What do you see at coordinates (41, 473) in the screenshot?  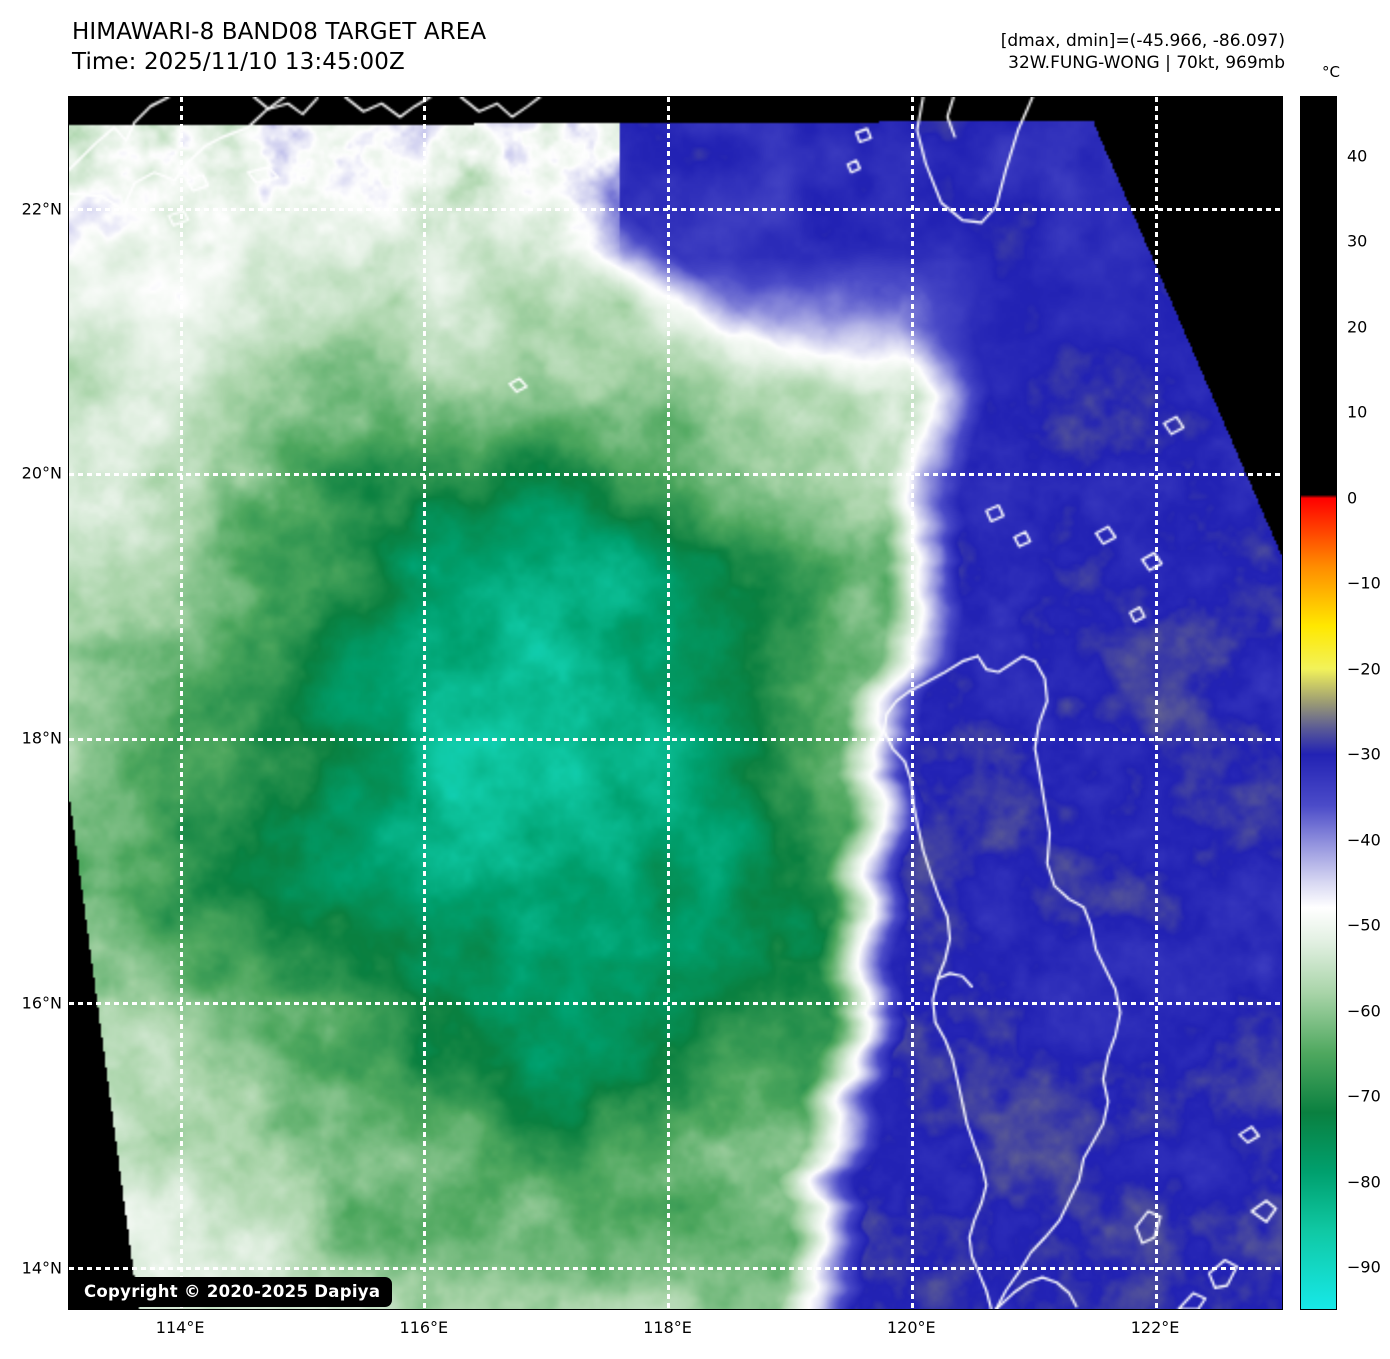 I see `lat-tick-20: 20°N` at bounding box center [41, 473].